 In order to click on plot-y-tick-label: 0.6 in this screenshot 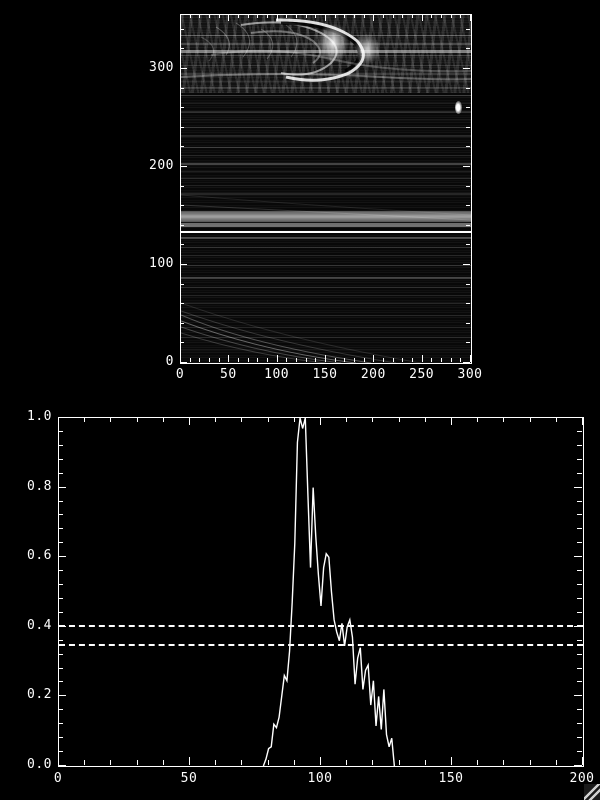, I will do `click(39, 556)`.